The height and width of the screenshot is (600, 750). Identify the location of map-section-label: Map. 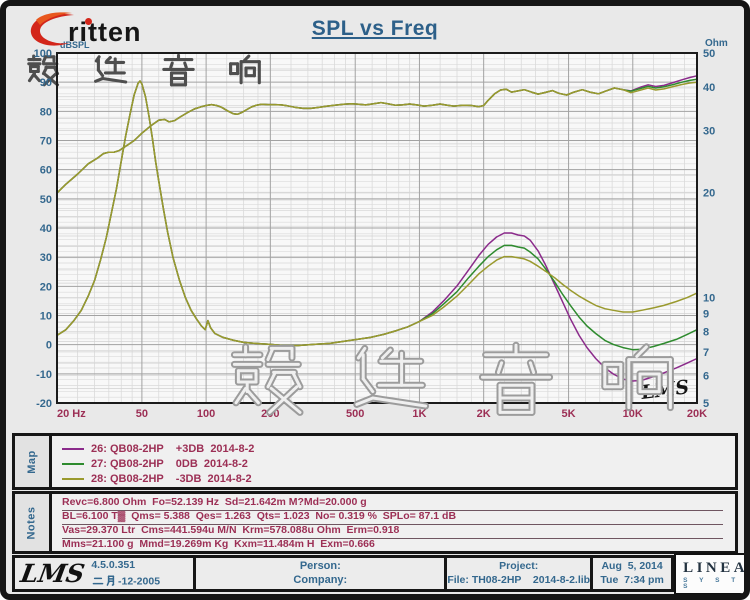
(33, 461).